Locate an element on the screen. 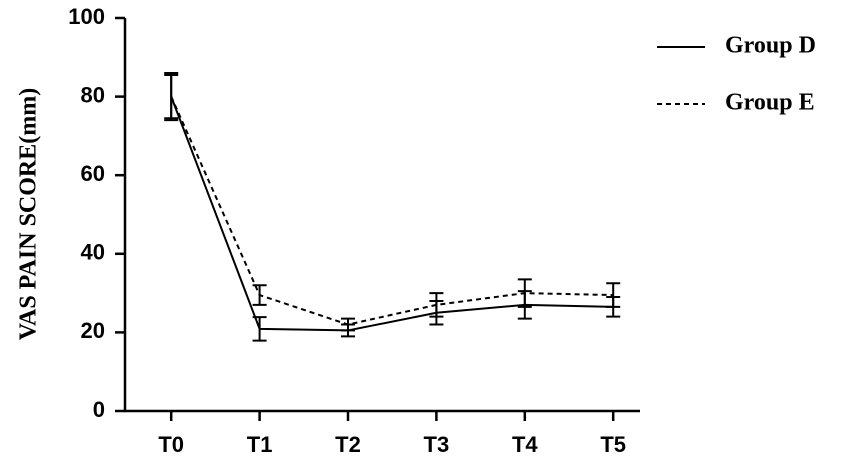 The height and width of the screenshot is (468, 851). x-tick-label: T5 is located at coordinates (613, 444).